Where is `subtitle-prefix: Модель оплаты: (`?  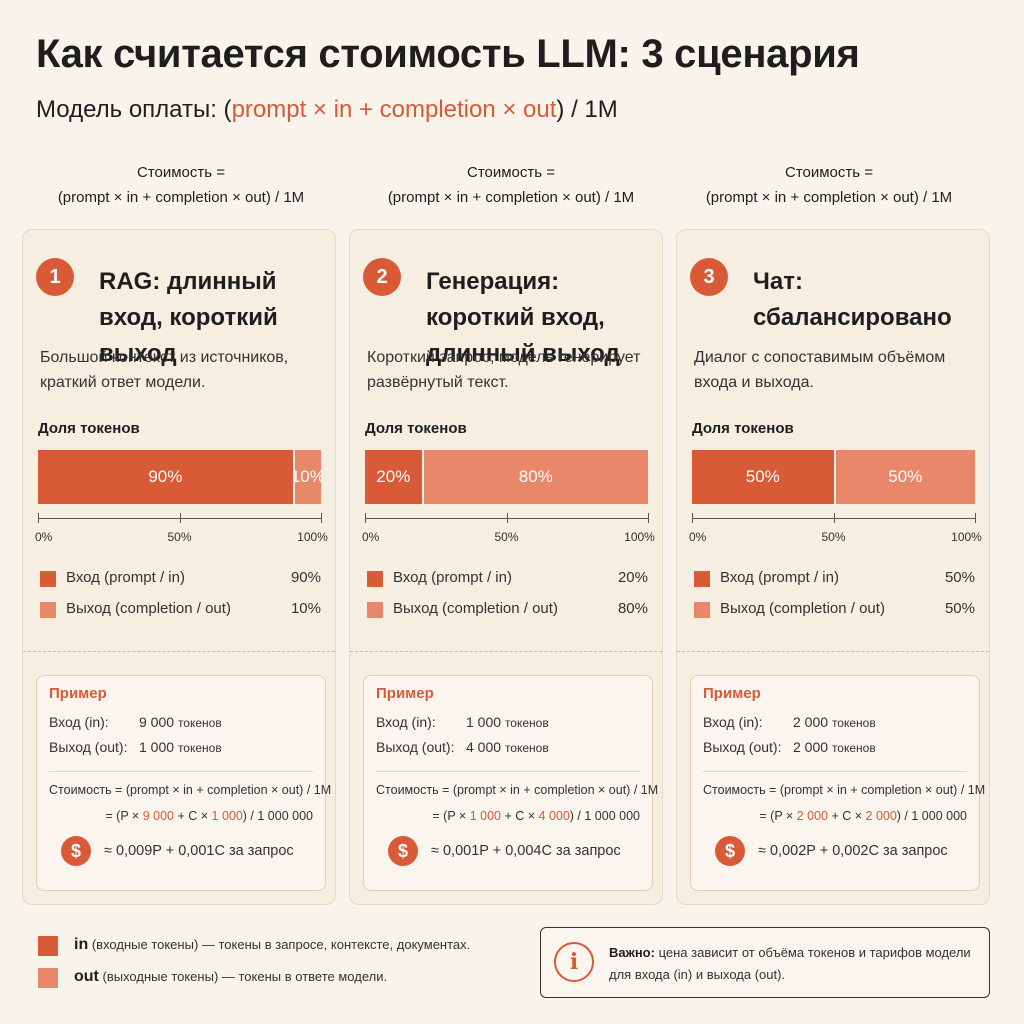 subtitle-prefix: Модель оплаты: ( is located at coordinates (134, 109).